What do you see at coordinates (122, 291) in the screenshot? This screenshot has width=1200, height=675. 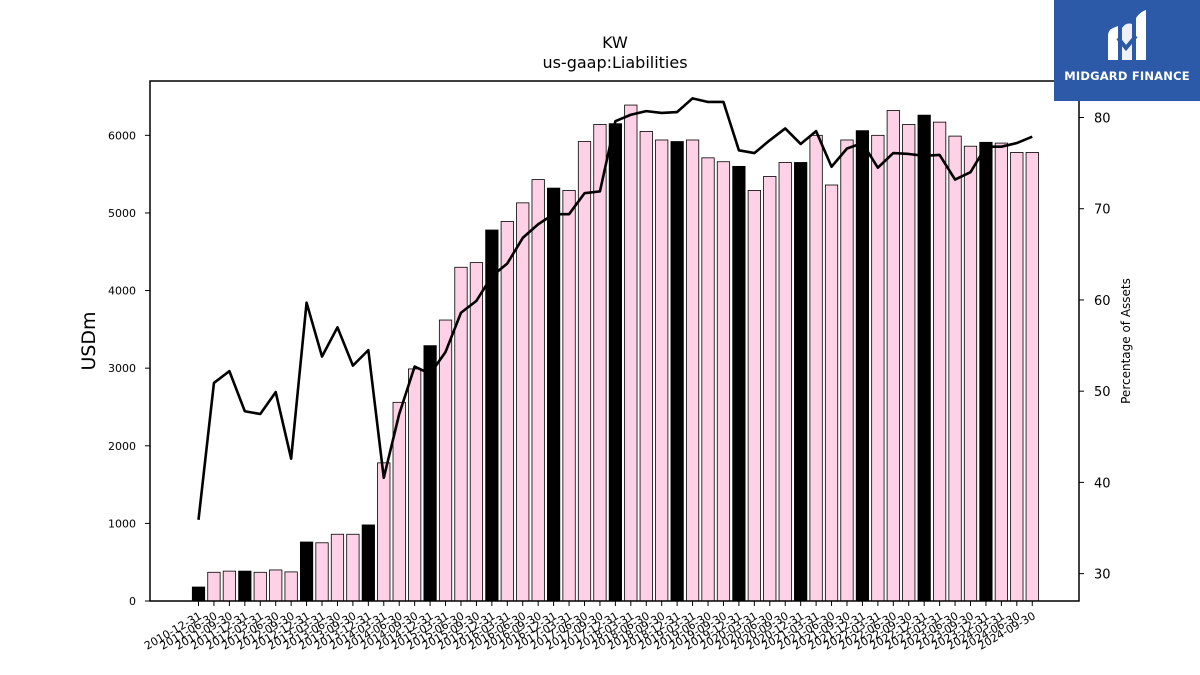 I see `y-tick-label: 4000` at bounding box center [122, 291].